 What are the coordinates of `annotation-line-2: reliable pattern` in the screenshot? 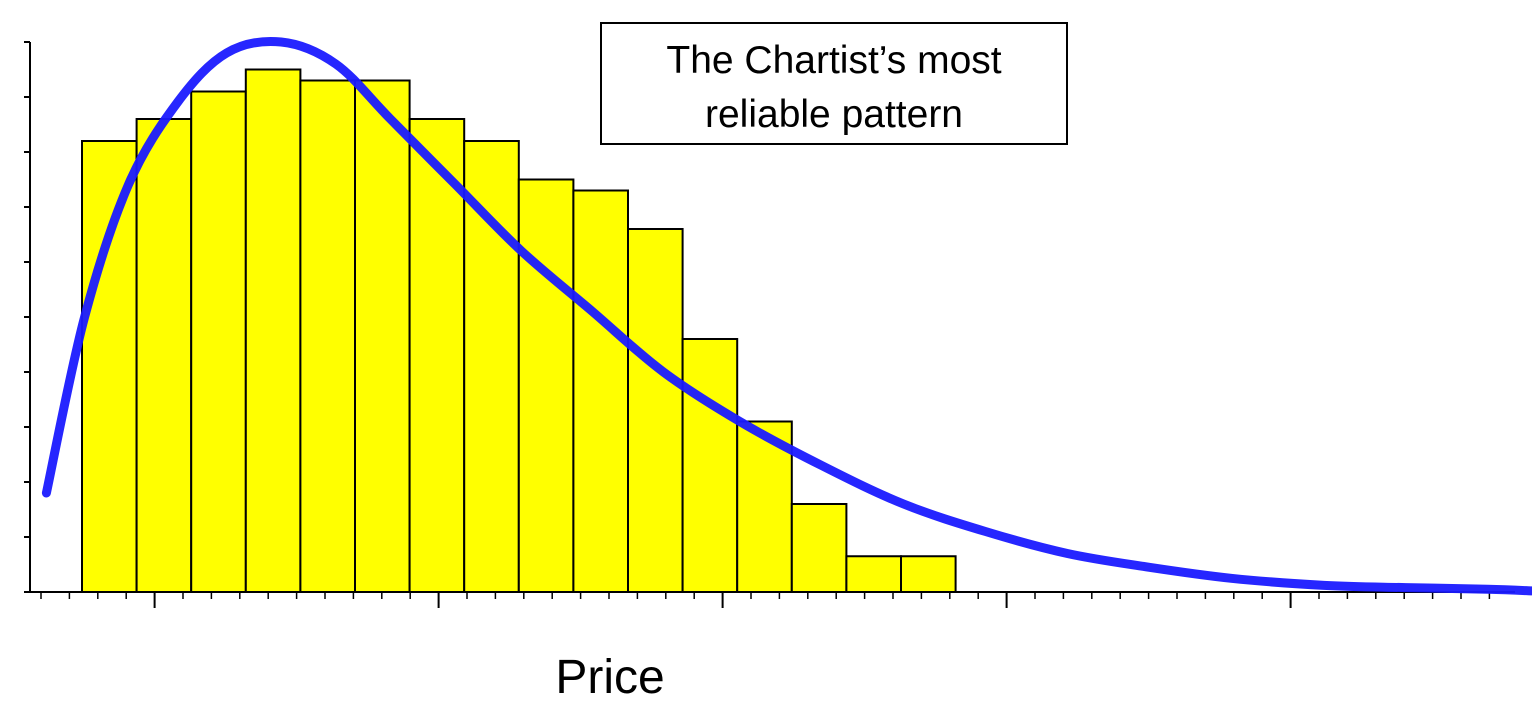 It's located at (834, 114).